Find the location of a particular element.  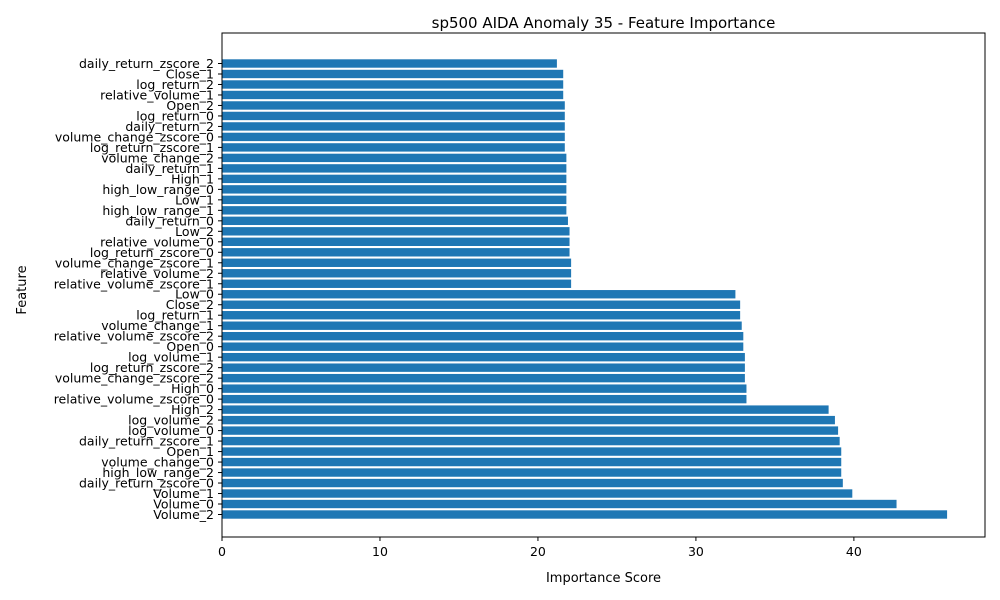

y-tick-label: log_return_zscore_0 is located at coordinates (152, 252).